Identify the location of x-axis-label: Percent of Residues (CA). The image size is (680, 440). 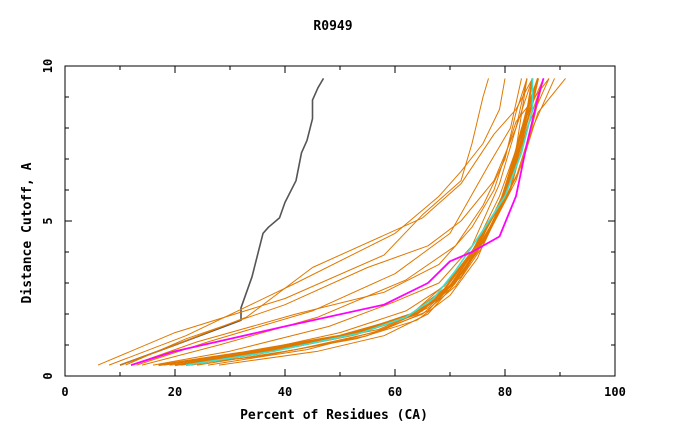
(334, 415).